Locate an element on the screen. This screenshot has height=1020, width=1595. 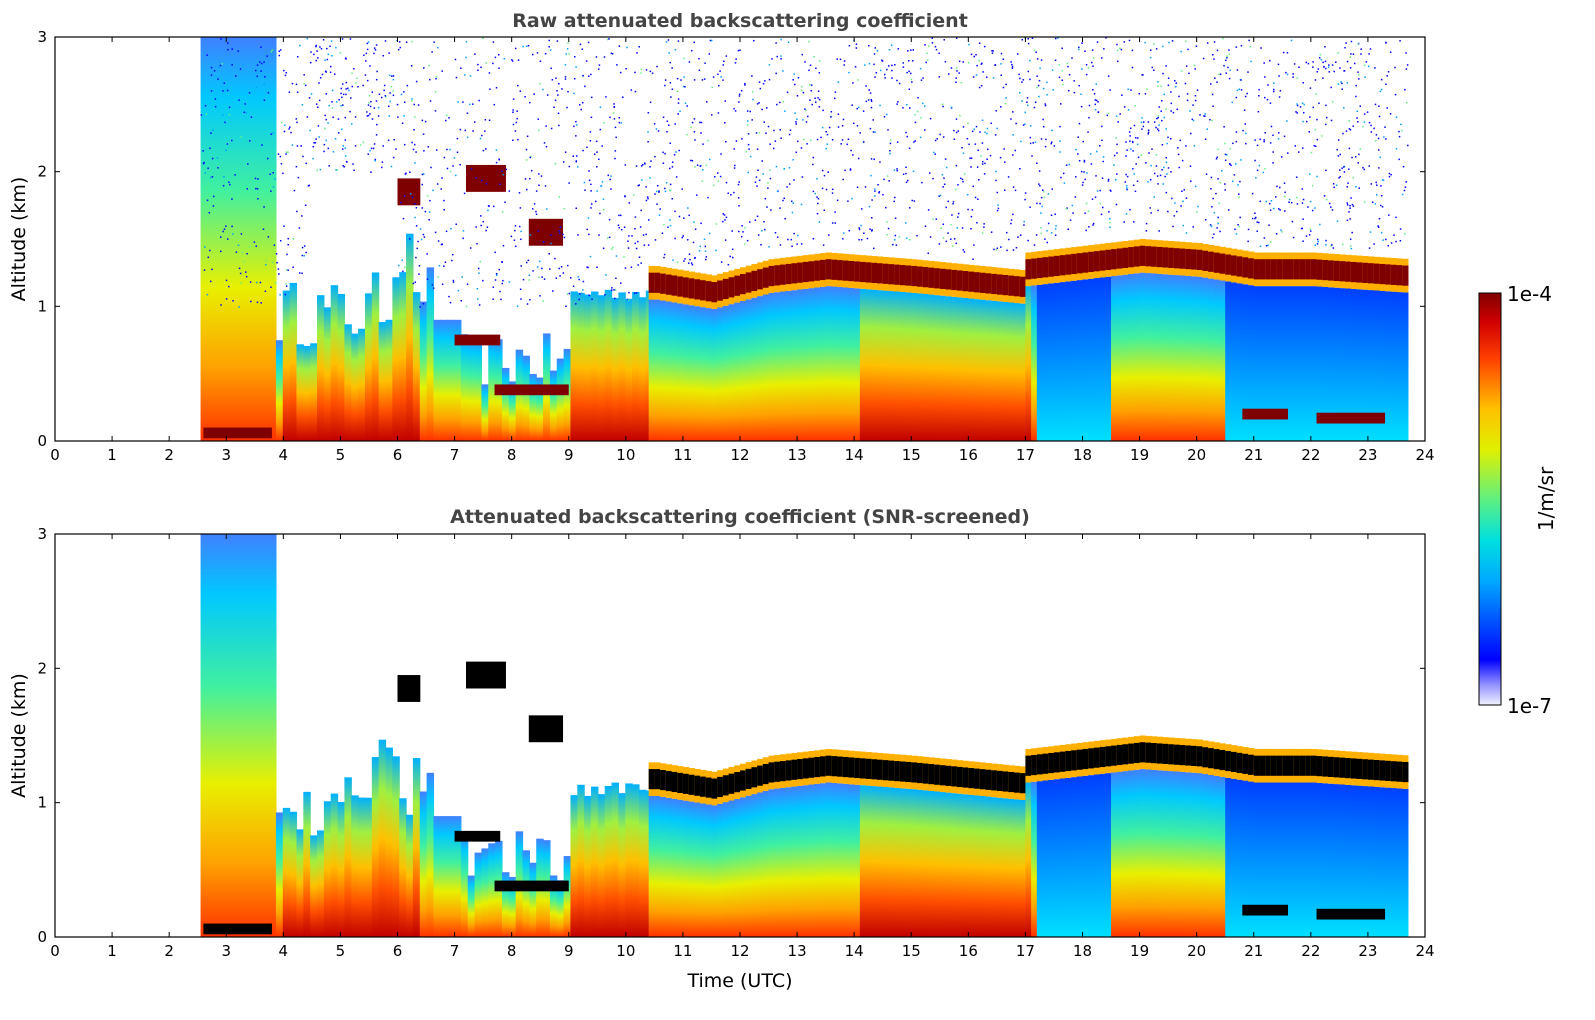
x-tick-label: 23 is located at coordinates (1367, 951).